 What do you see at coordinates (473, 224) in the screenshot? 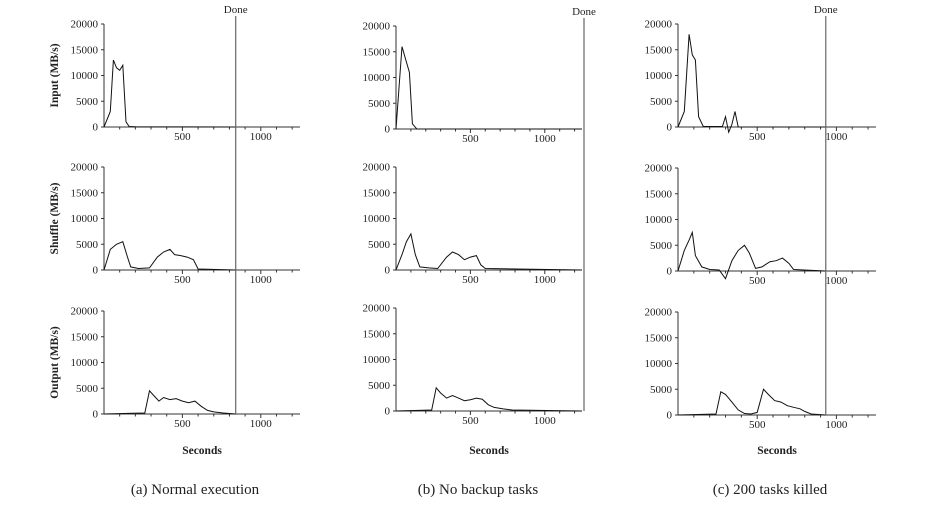
I see `panel-2-2: 0 5000 10000 15000 20000 500 1000` at bounding box center [473, 224].